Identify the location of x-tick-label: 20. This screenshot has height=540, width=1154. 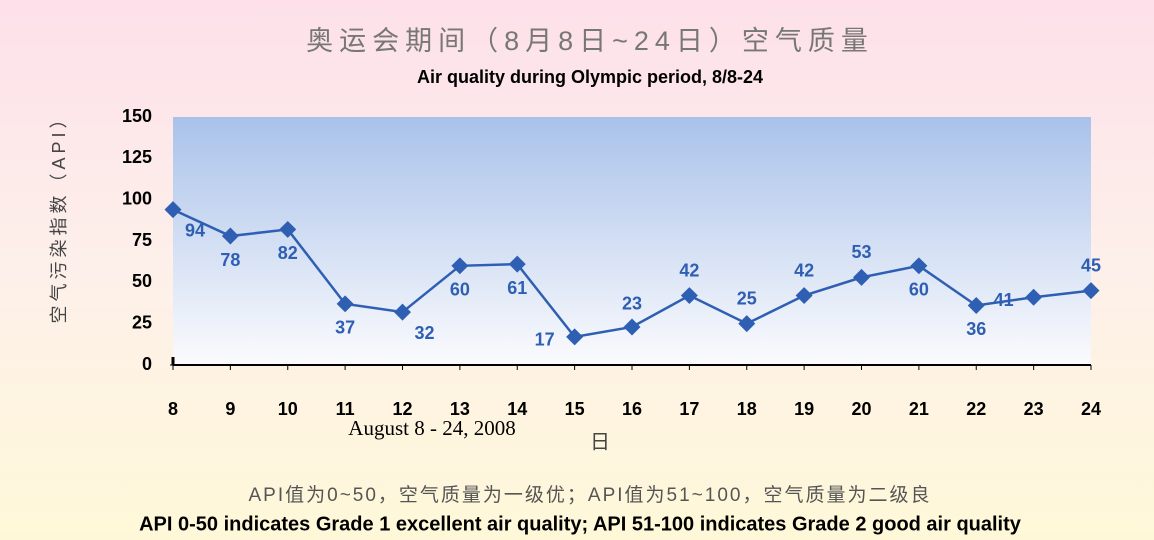
(861, 409).